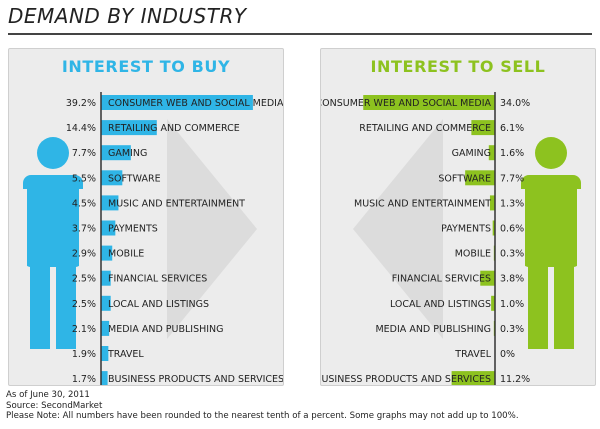  What do you see at coordinates (515, 103) in the screenshot?
I see `sell-value-label-consumer-web-and-social-media: 34.0%` at bounding box center [515, 103].